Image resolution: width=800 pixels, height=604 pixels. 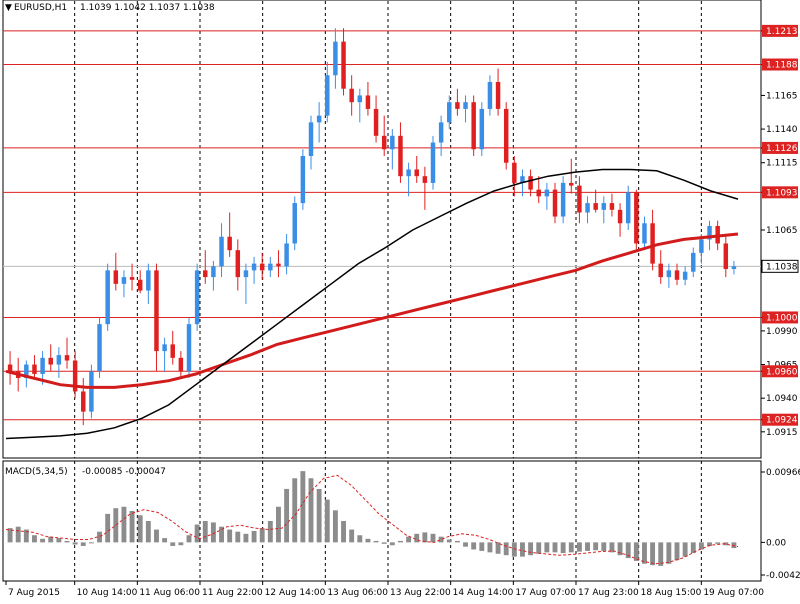 I want to click on macd-histogram, so click(x=372, y=518).